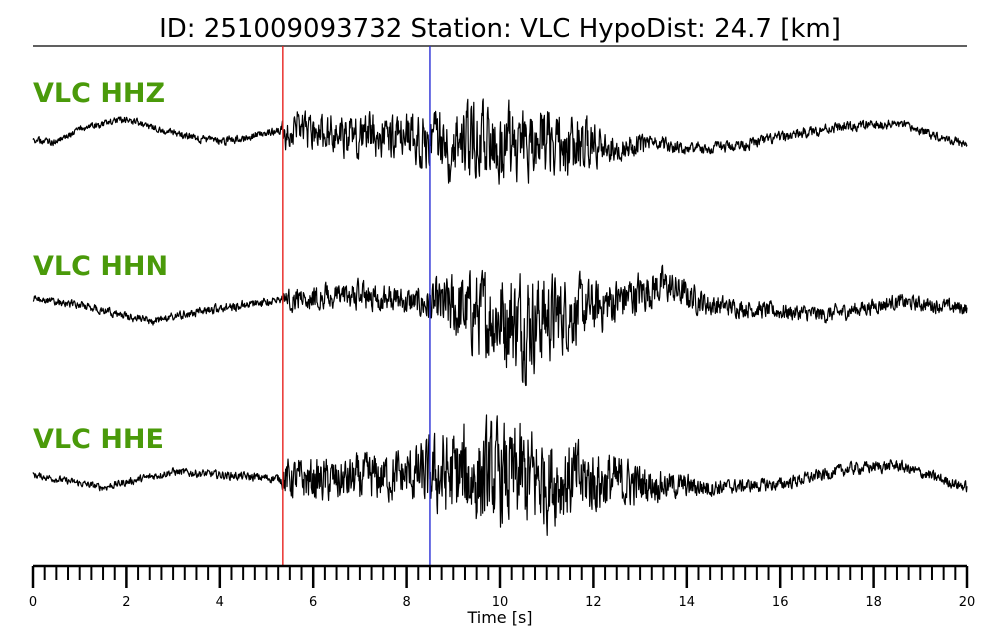 Image resolution: width=1000 pixels, height=640 pixels. Describe the element at coordinates (780, 602) in the screenshot. I see `tick-label: 16` at that location.